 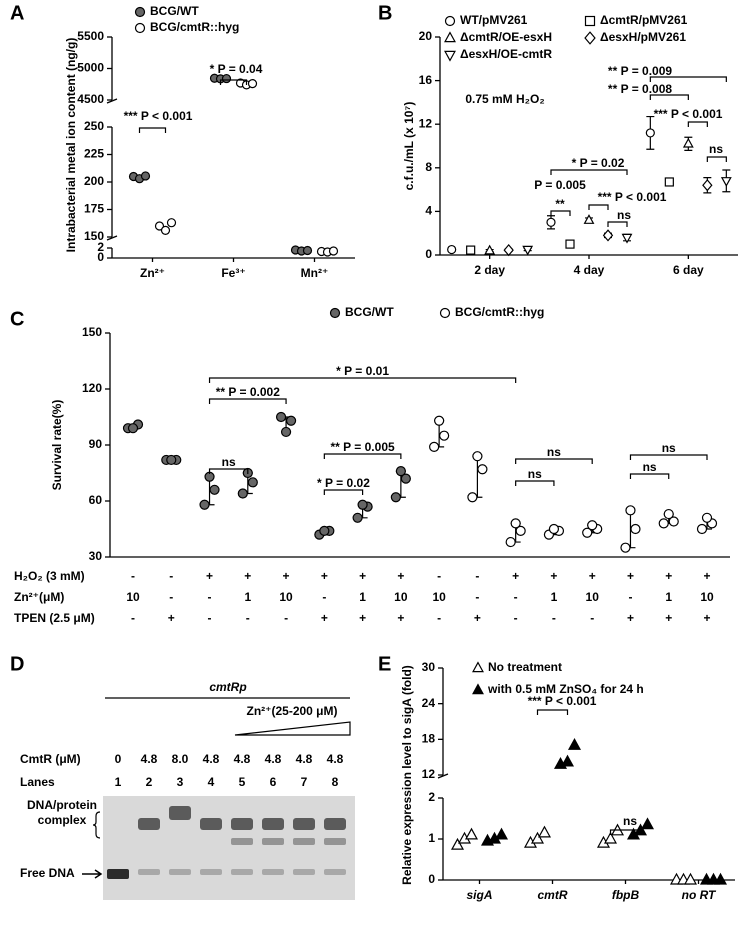 I want to click on condition-label: H₂O₂ (3 mM), so click(x=49, y=576).